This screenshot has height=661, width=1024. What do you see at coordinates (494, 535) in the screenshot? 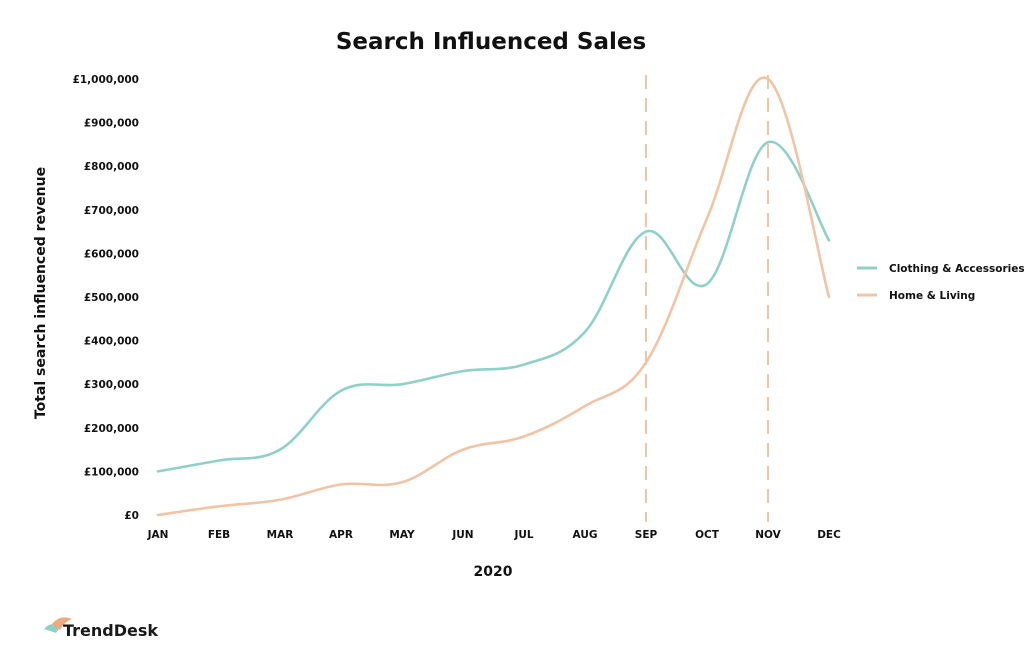
I see `x-axis-ticks: JAN FEB MAR APR MAY JUN JUL AUG SEP OCT NOV DEC` at bounding box center [494, 535].